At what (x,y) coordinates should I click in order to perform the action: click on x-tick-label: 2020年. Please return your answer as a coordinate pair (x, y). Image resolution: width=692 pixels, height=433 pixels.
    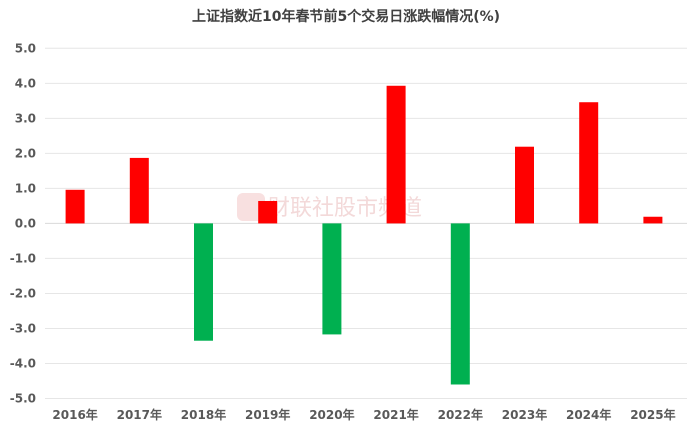
    Looking at the image, I should click on (331, 414).